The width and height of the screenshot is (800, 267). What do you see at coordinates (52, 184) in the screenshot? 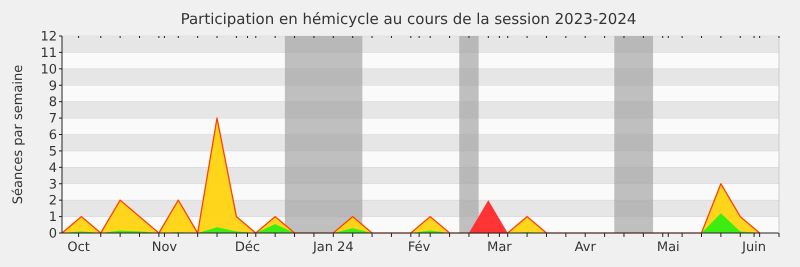
I see `y-tick-label: 3` at bounding box center [52, 184].